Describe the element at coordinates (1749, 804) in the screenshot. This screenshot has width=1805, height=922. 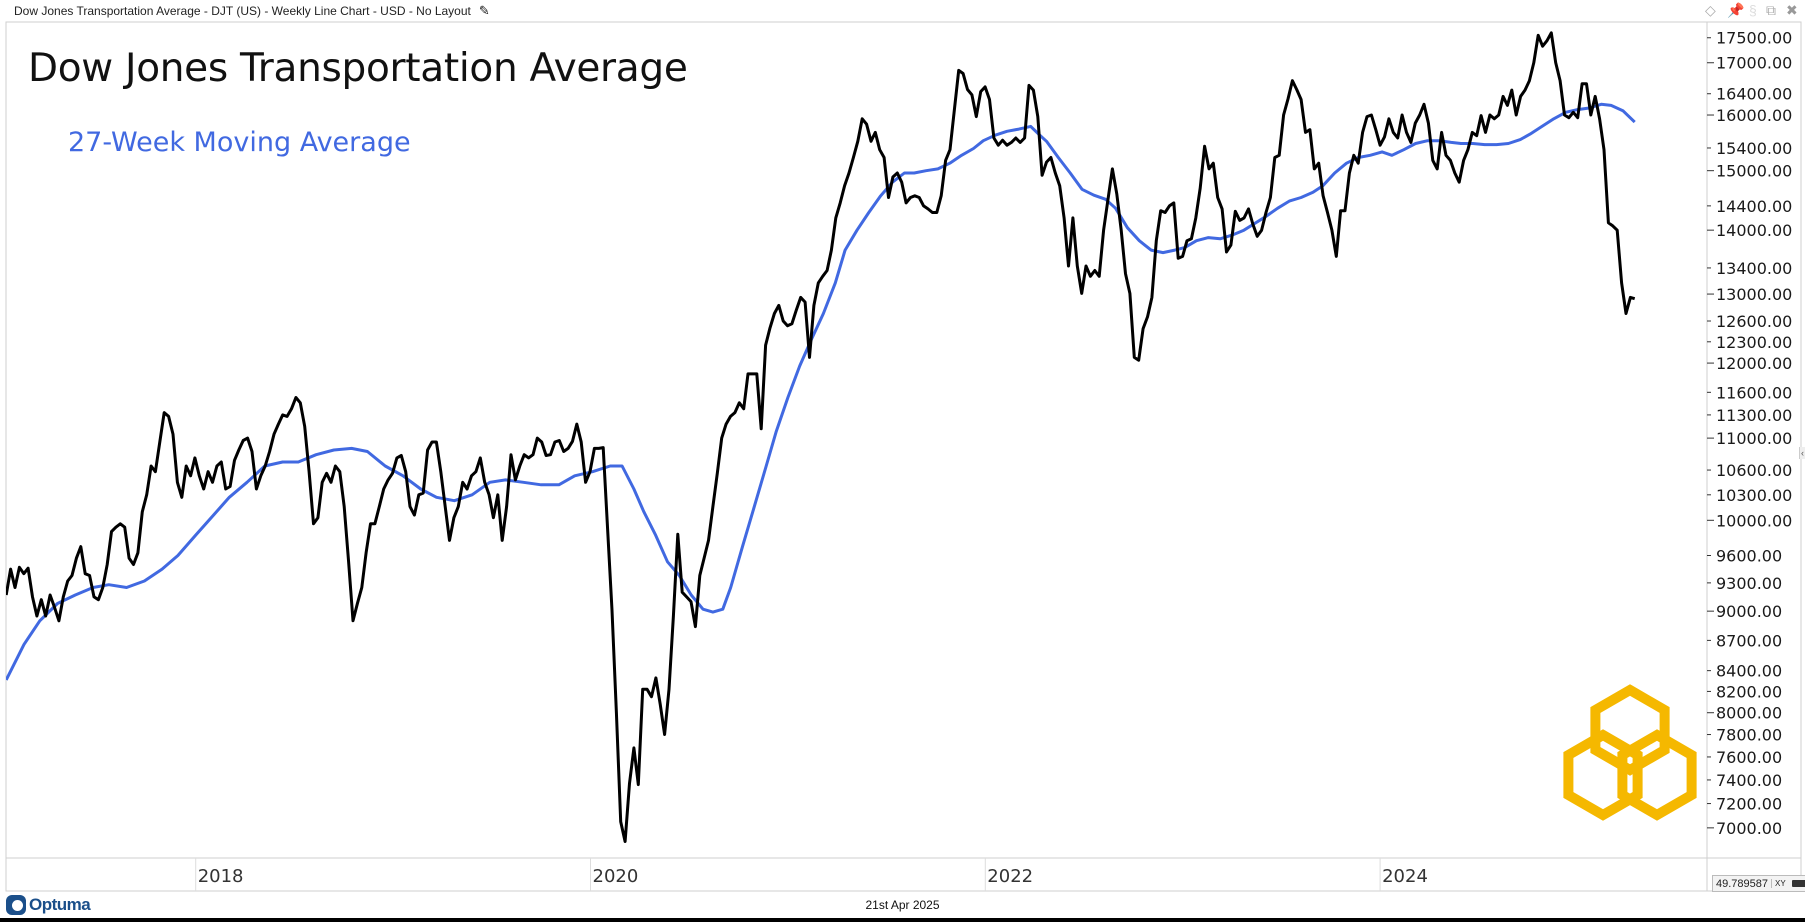
I see `y-tick-label: 7200.00` at that location.